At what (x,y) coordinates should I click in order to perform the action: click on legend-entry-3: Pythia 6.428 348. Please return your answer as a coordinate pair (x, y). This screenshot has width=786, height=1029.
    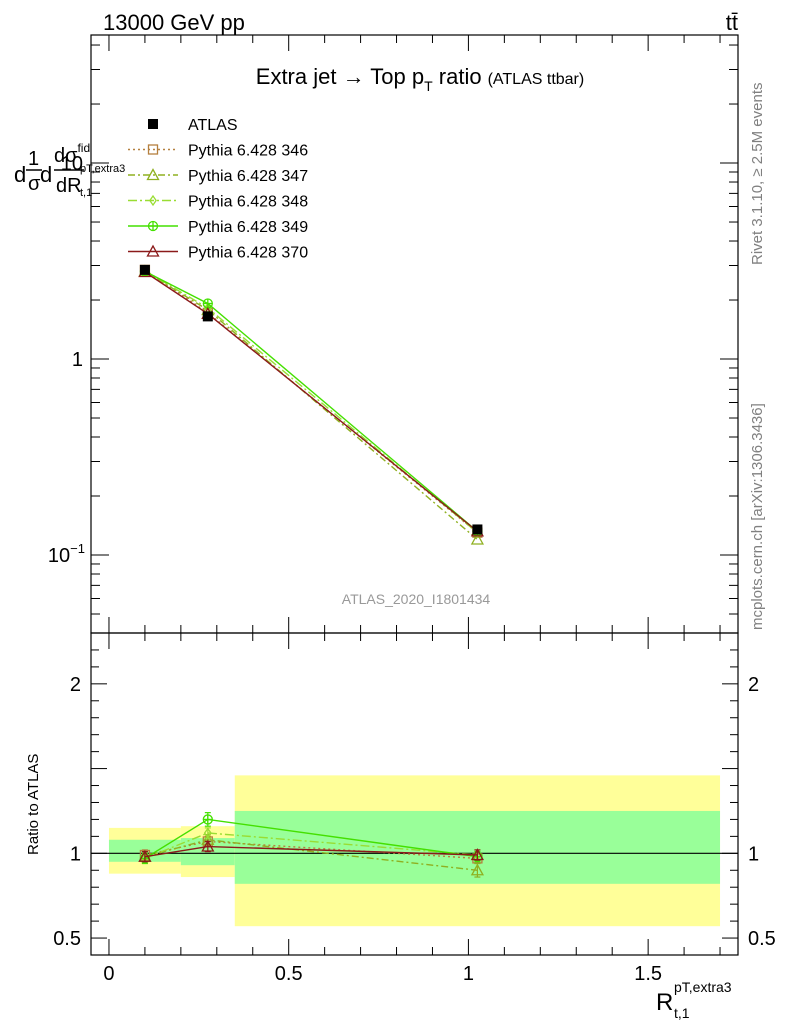
    Looking at the image, I should click on (218, 202).